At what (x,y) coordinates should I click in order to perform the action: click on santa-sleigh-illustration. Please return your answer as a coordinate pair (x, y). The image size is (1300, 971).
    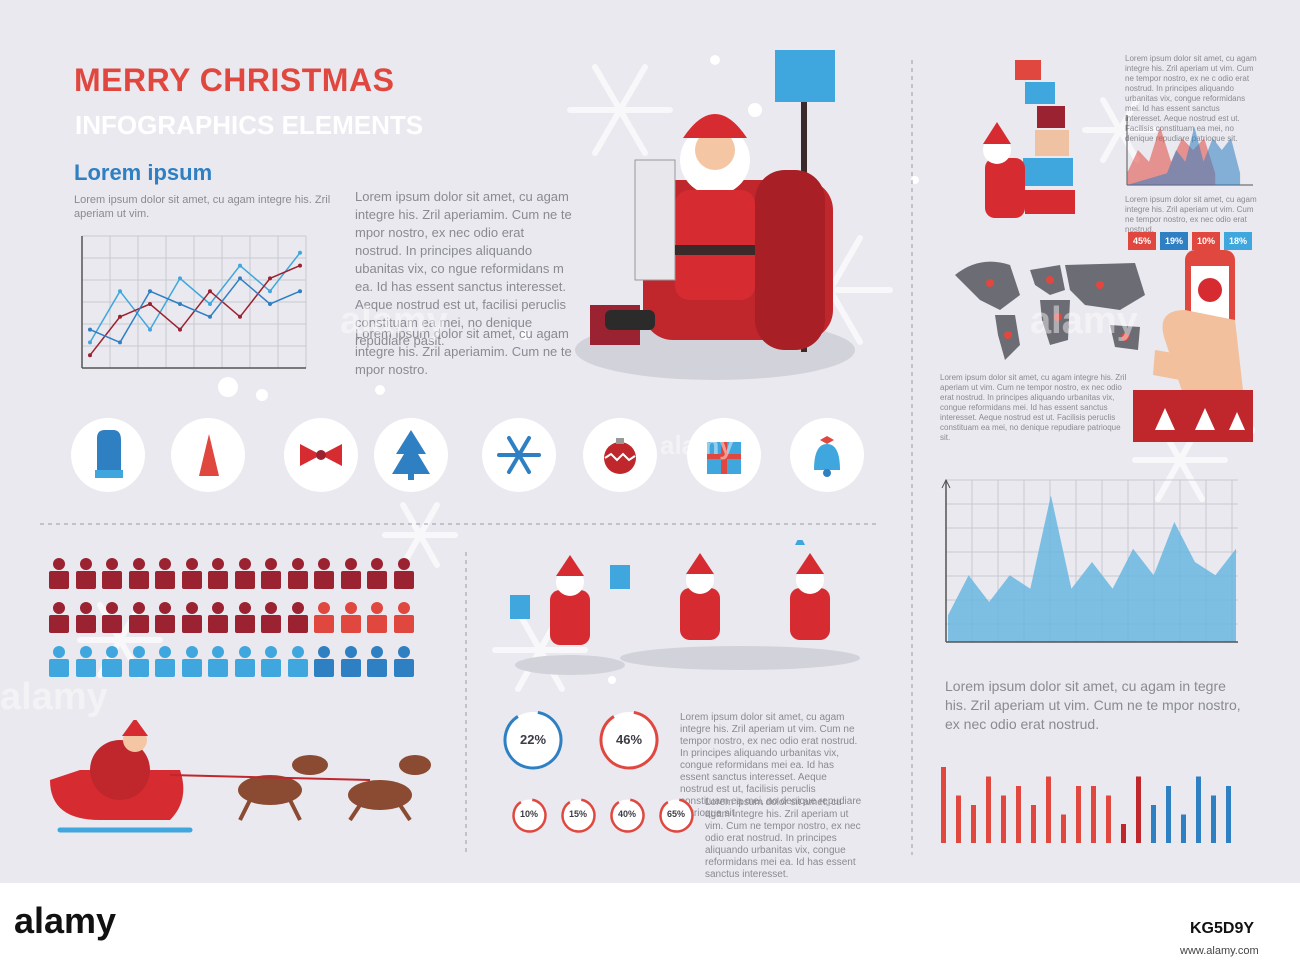
    Looking at the image, I should click on (240, 776).